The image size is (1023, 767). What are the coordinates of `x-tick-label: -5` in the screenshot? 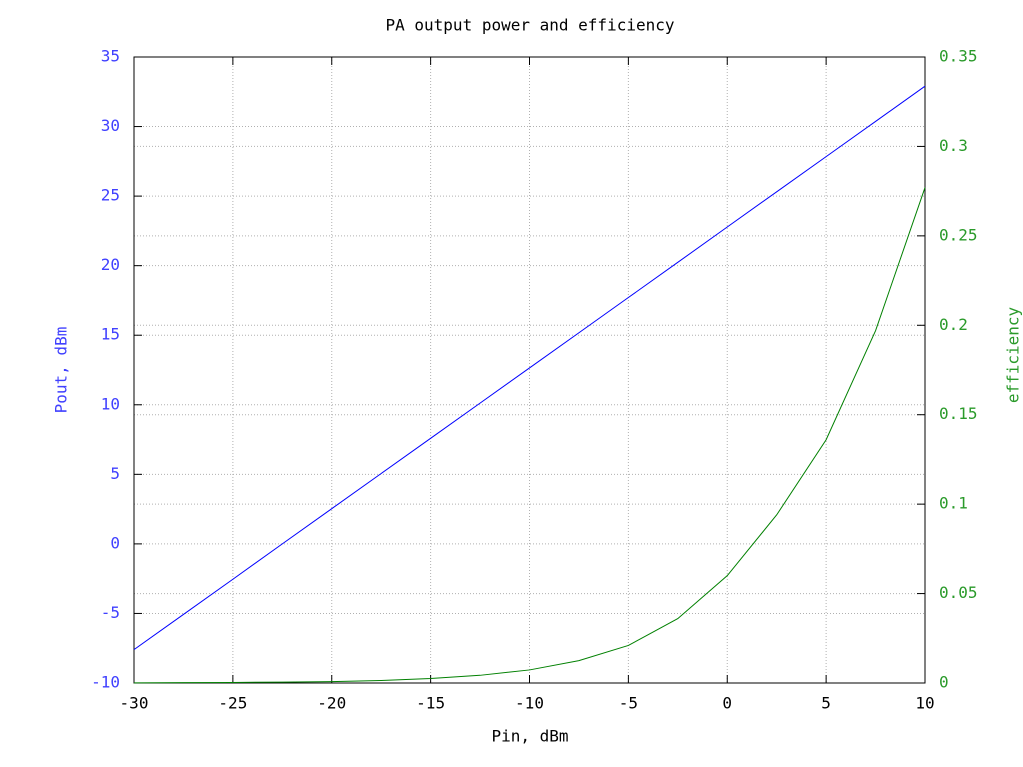 It's located at (628, 703).